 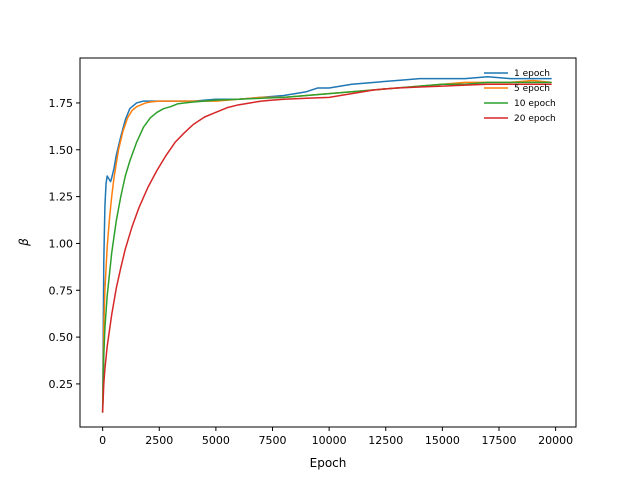 What do you see at coordinates (329, 440) in the screenshot?
I see `x-tick-label: 10000` at bounding box center [329, 440].